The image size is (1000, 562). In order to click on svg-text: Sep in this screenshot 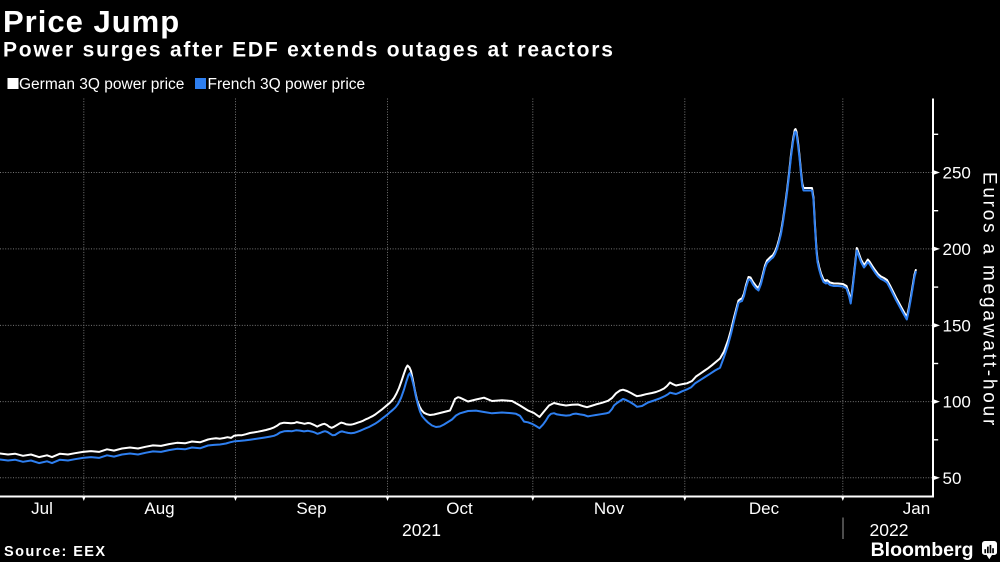, I will do `click(311, 508)`.